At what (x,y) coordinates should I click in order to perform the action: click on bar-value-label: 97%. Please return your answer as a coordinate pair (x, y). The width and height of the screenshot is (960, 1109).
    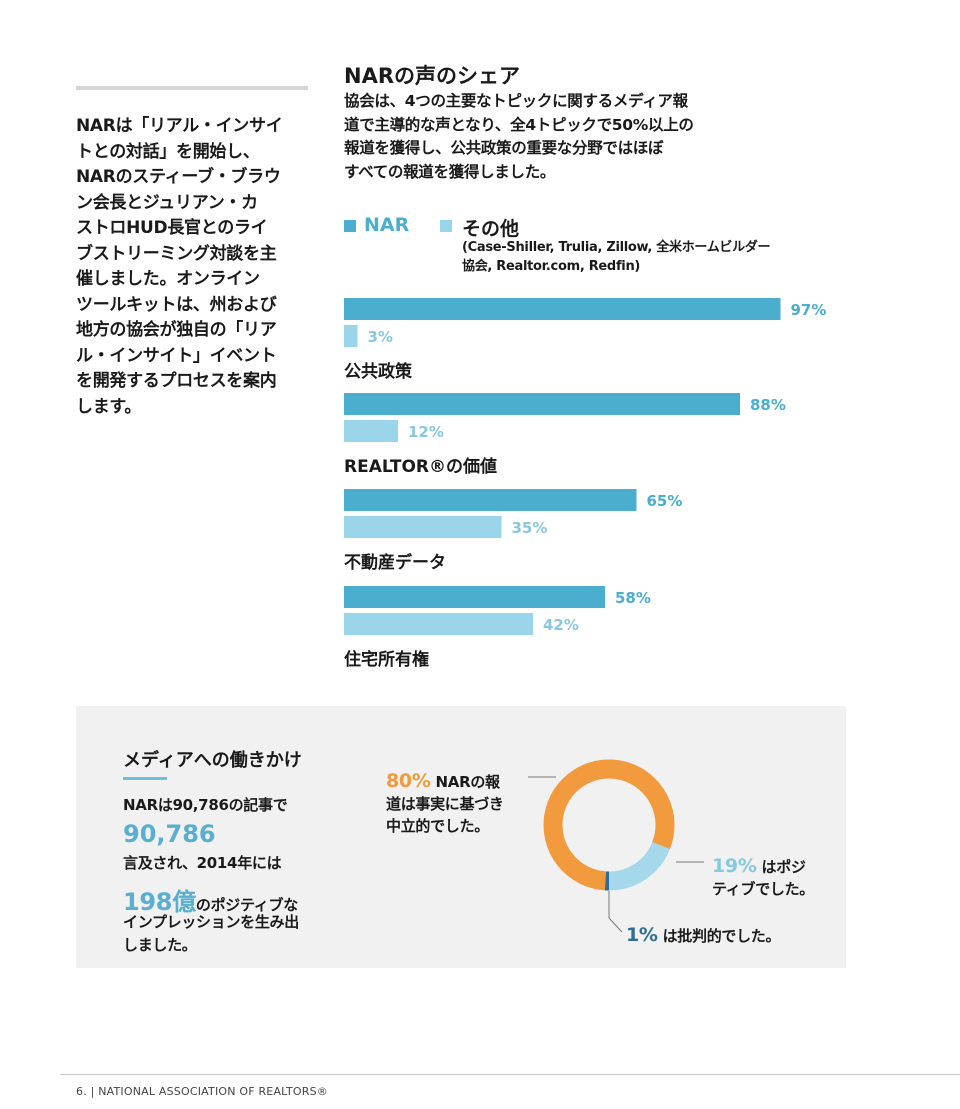
    Looking at the image, I should click on (809, 310).